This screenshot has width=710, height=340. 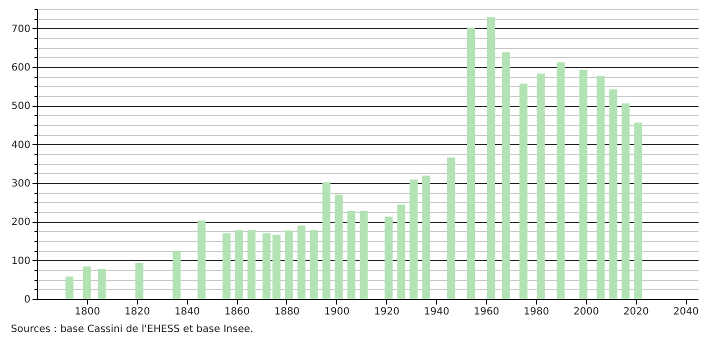 What do you see at coordinates (487, 312) in the screenshot?
I see `x-tick-label: 1960` at bounding box center [487, 312].